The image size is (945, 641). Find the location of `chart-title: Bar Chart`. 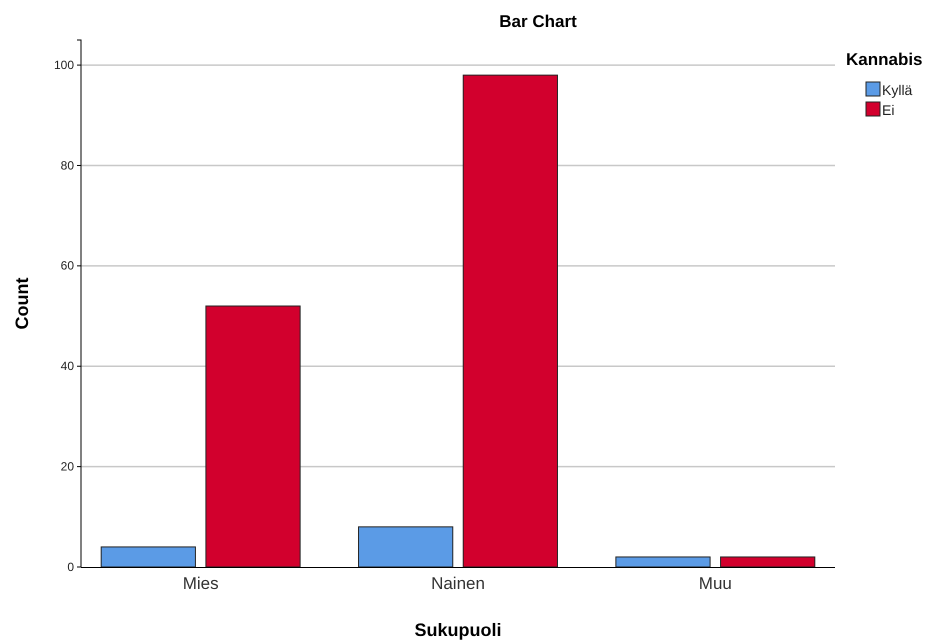

chart-title: Bar Chart is located at coordinates (538, 21).